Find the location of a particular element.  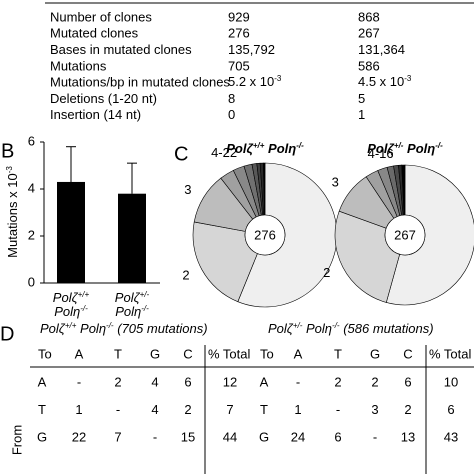

slice-label: 3 is located at coordinates (335, 182).